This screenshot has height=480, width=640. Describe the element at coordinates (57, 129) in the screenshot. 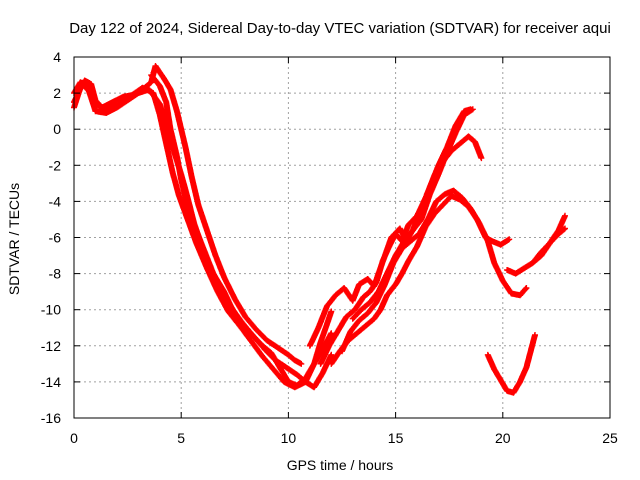

I see `y-tick-label: 0` at that location.